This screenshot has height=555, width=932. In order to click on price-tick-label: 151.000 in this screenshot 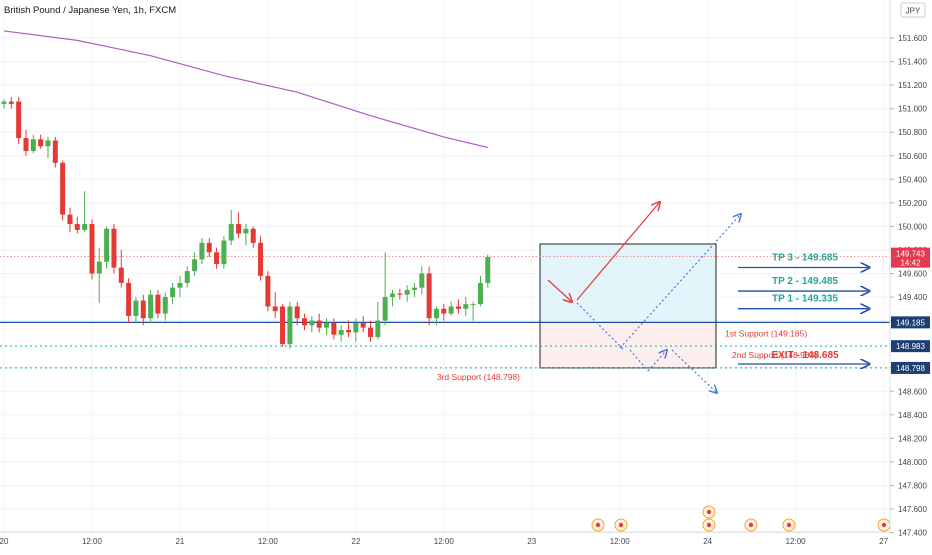, I will do `click(912, 109)`.